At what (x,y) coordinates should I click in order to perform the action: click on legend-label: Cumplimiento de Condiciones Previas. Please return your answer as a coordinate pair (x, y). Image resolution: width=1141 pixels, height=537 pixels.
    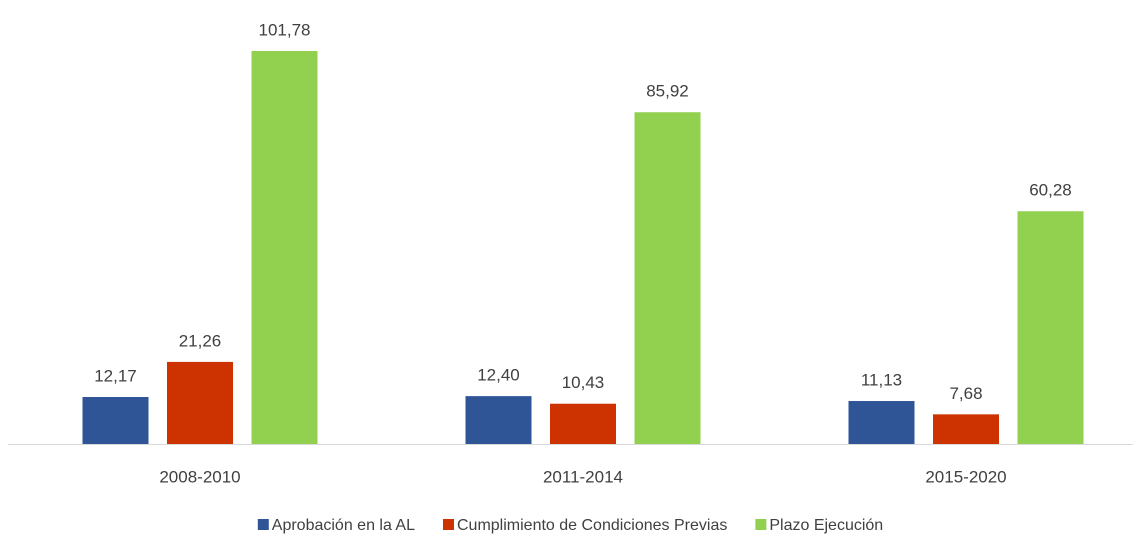
    Looking at the image, I should click on (592, 525).